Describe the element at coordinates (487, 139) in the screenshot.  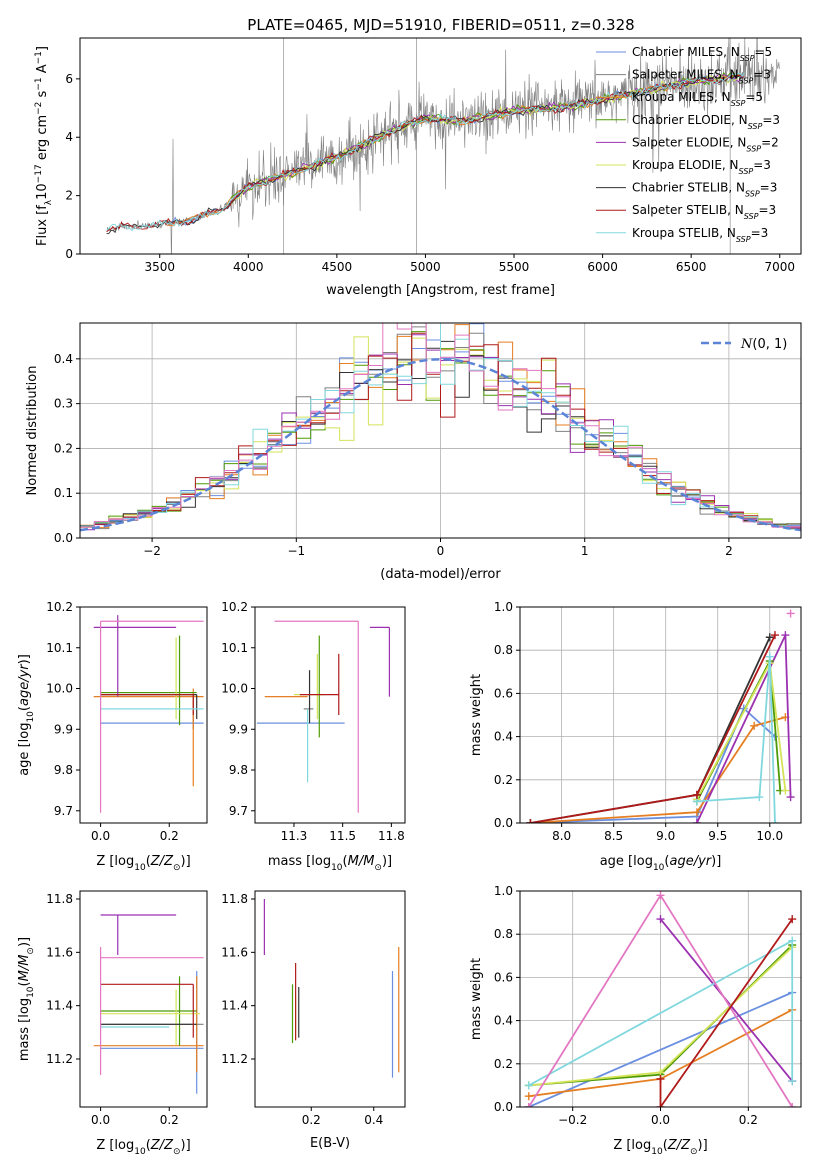
I see `model-spectrum-line` at that location.